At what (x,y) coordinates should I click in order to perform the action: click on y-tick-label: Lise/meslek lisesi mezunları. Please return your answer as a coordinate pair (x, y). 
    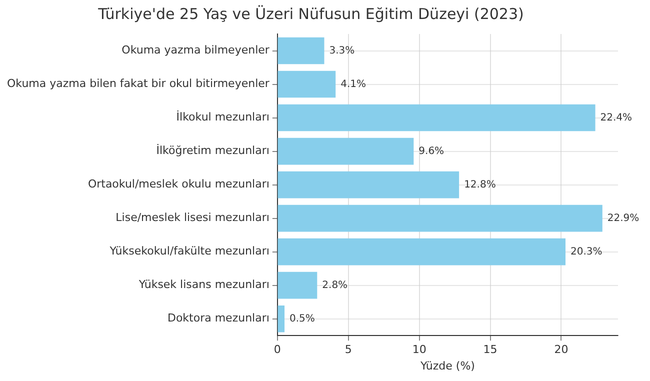
    Looking at the image, I should click on (193, 217).